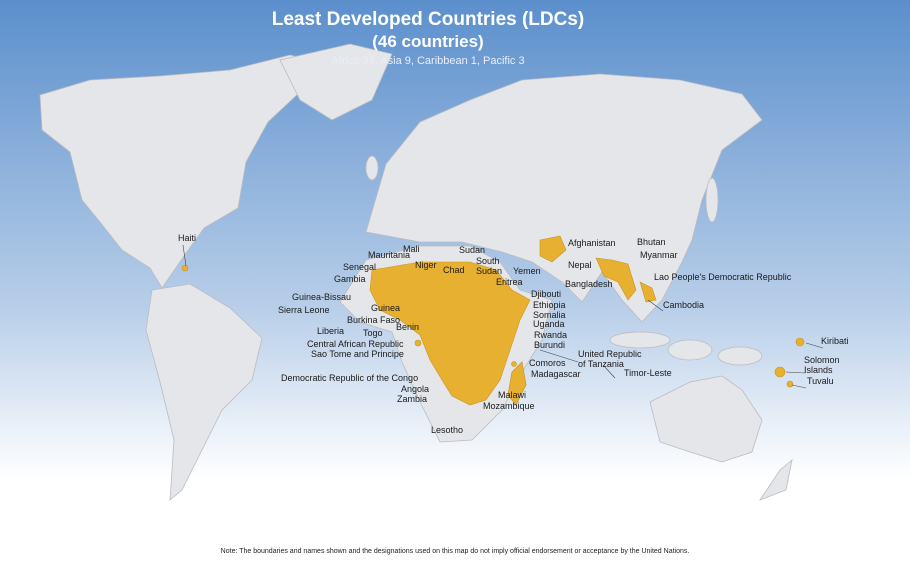  Describe the element at coordinates (349, 378) in the screenshot. I see `country-label: Democratic Republic of the Congo` at that location.